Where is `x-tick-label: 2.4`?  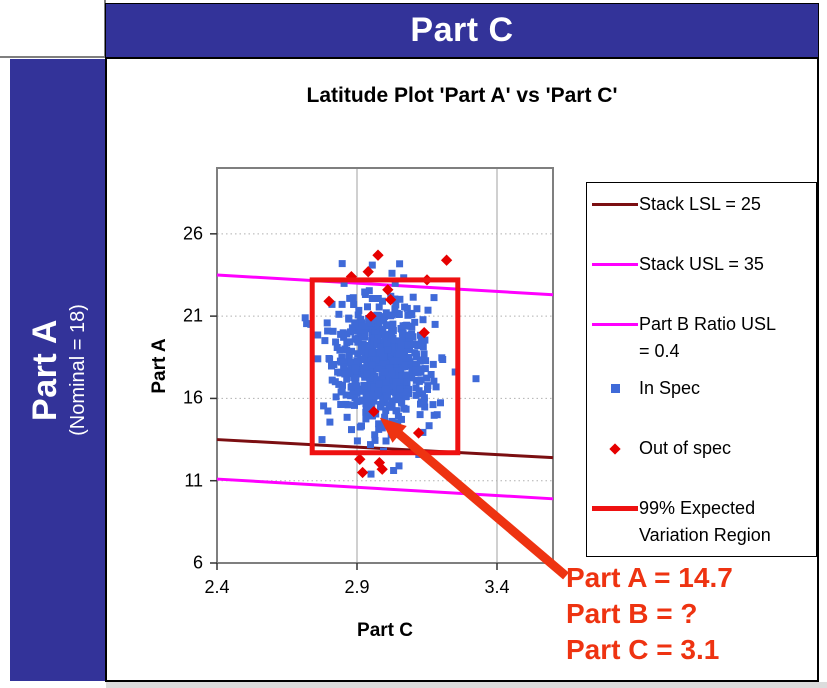 x-tick-label: 2.4 is located at coordinates (217, 587).